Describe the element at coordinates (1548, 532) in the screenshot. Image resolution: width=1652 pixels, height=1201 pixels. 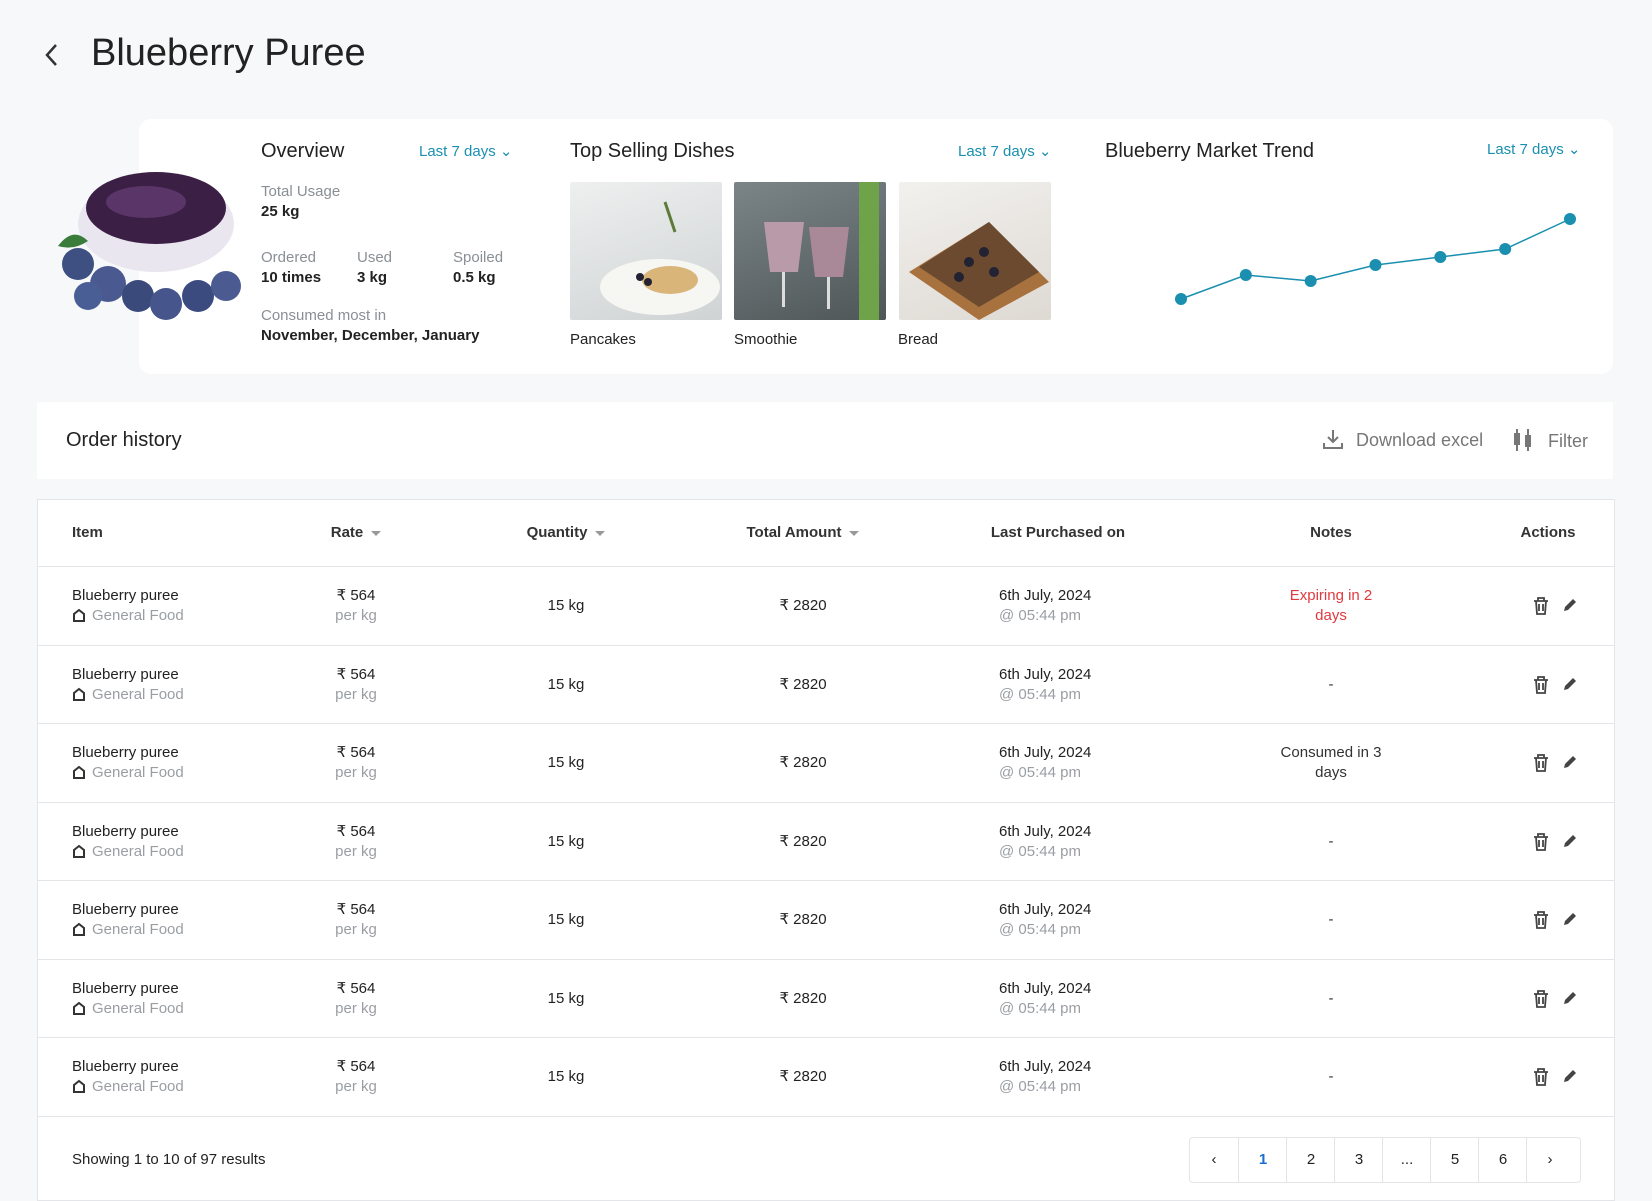
I see `column-label: Actions` at that location.